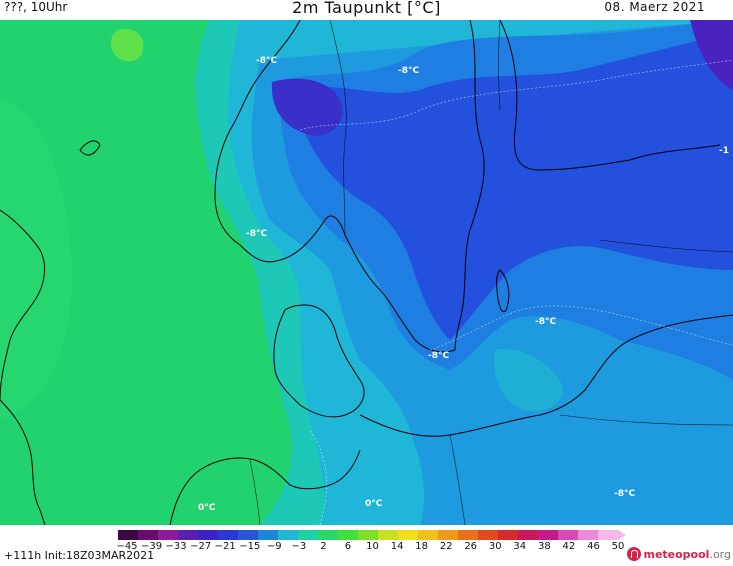  What do you see at coordinates (654, 7) in the screenshot?
I see `forecast-date: 08. Maerz 2021` at bounding box center [654, 7].